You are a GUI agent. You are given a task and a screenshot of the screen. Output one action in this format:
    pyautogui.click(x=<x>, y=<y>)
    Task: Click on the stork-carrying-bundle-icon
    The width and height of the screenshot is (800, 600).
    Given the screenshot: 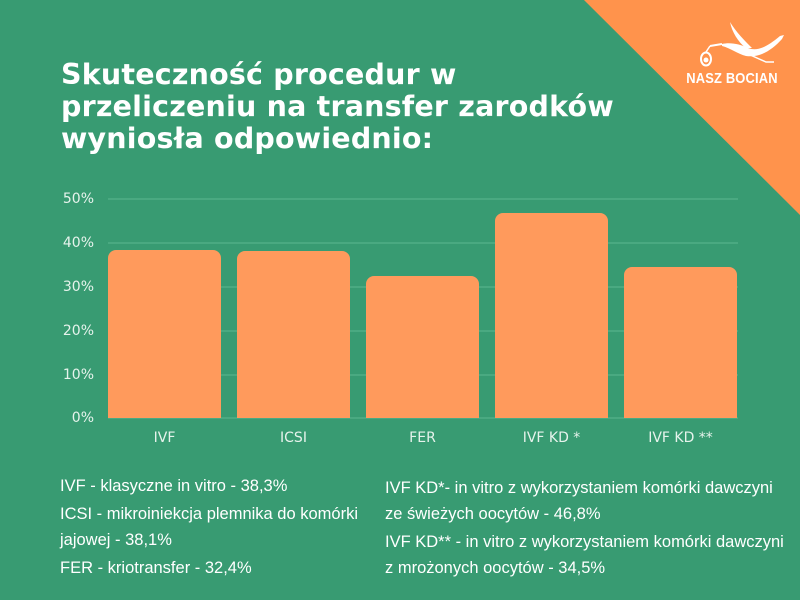 What is the action you would take?
    pyautogui.click(x=742, y=44)
    